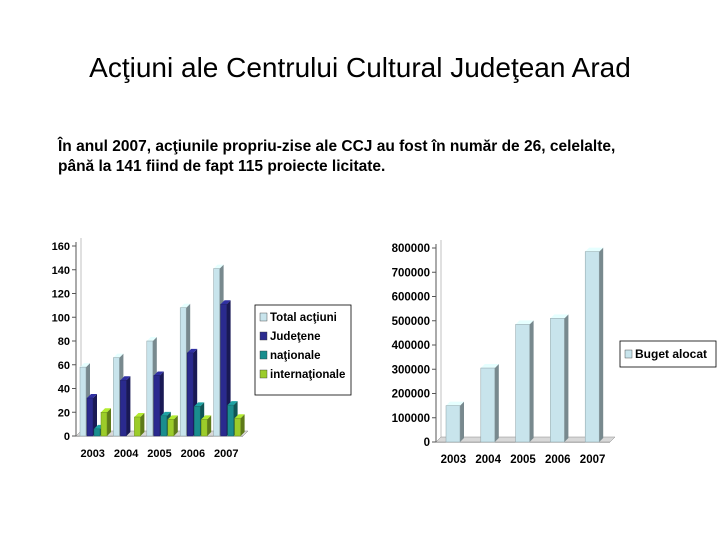 Image resolution: width=720 pixels, height=540 pixels. Describe the element at coordinates (411, 395) in the screenshot. I see `y-tick-label: 200000` at that location.